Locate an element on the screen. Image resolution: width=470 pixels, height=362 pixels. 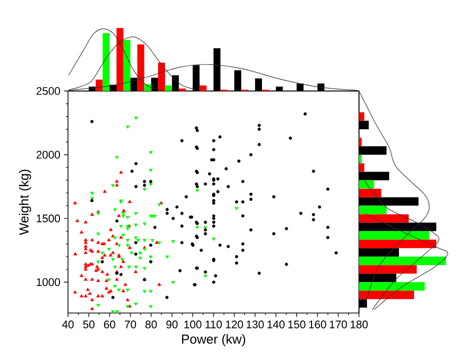
x-tick-label: 180 is located at coordinates (359, 324).